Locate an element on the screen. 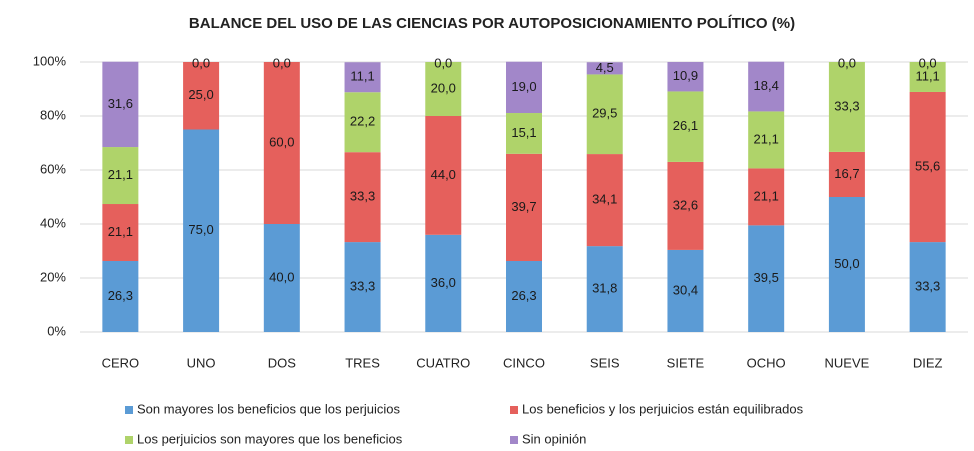  value-label: 75,0 is located at coordinates (200, 229).